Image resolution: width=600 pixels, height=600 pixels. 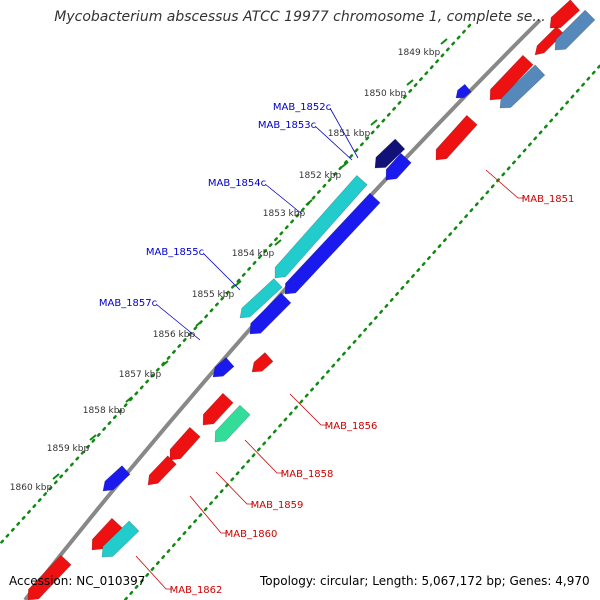 What do you see at coordinates (174, 335) in the screenshot?
I see `tick-label: 1856 kbp` at bounding box center [174, 335].